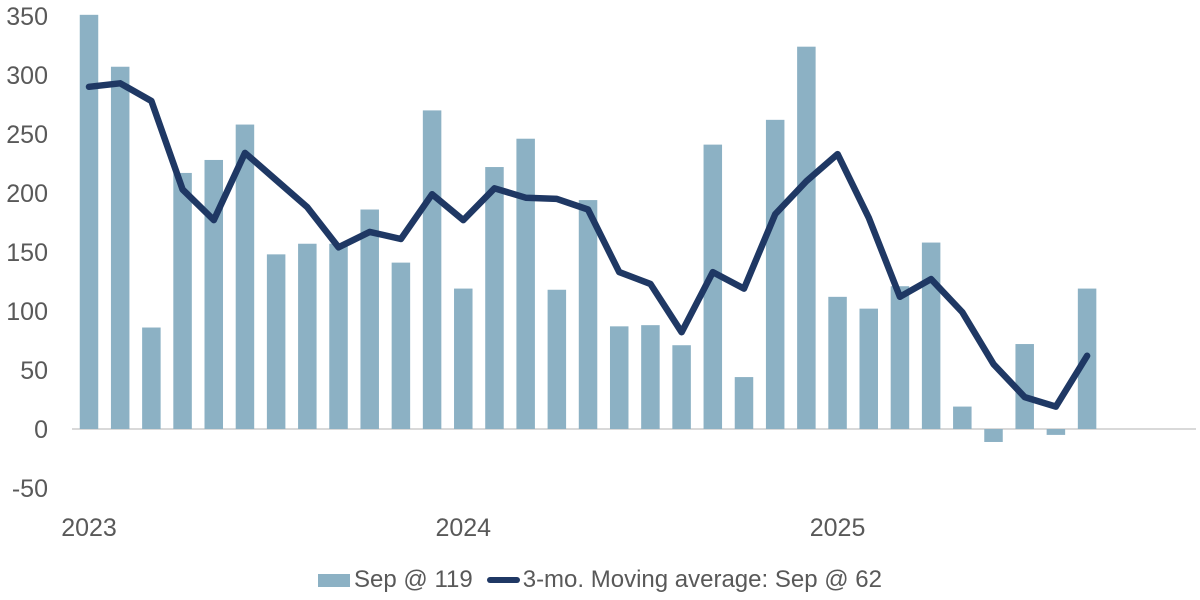 The width and height of the screenshot is (1200, 600). Describe the element at coordinates (806, 238) in the screenshot. I see `bar-dec-2024` at that location.